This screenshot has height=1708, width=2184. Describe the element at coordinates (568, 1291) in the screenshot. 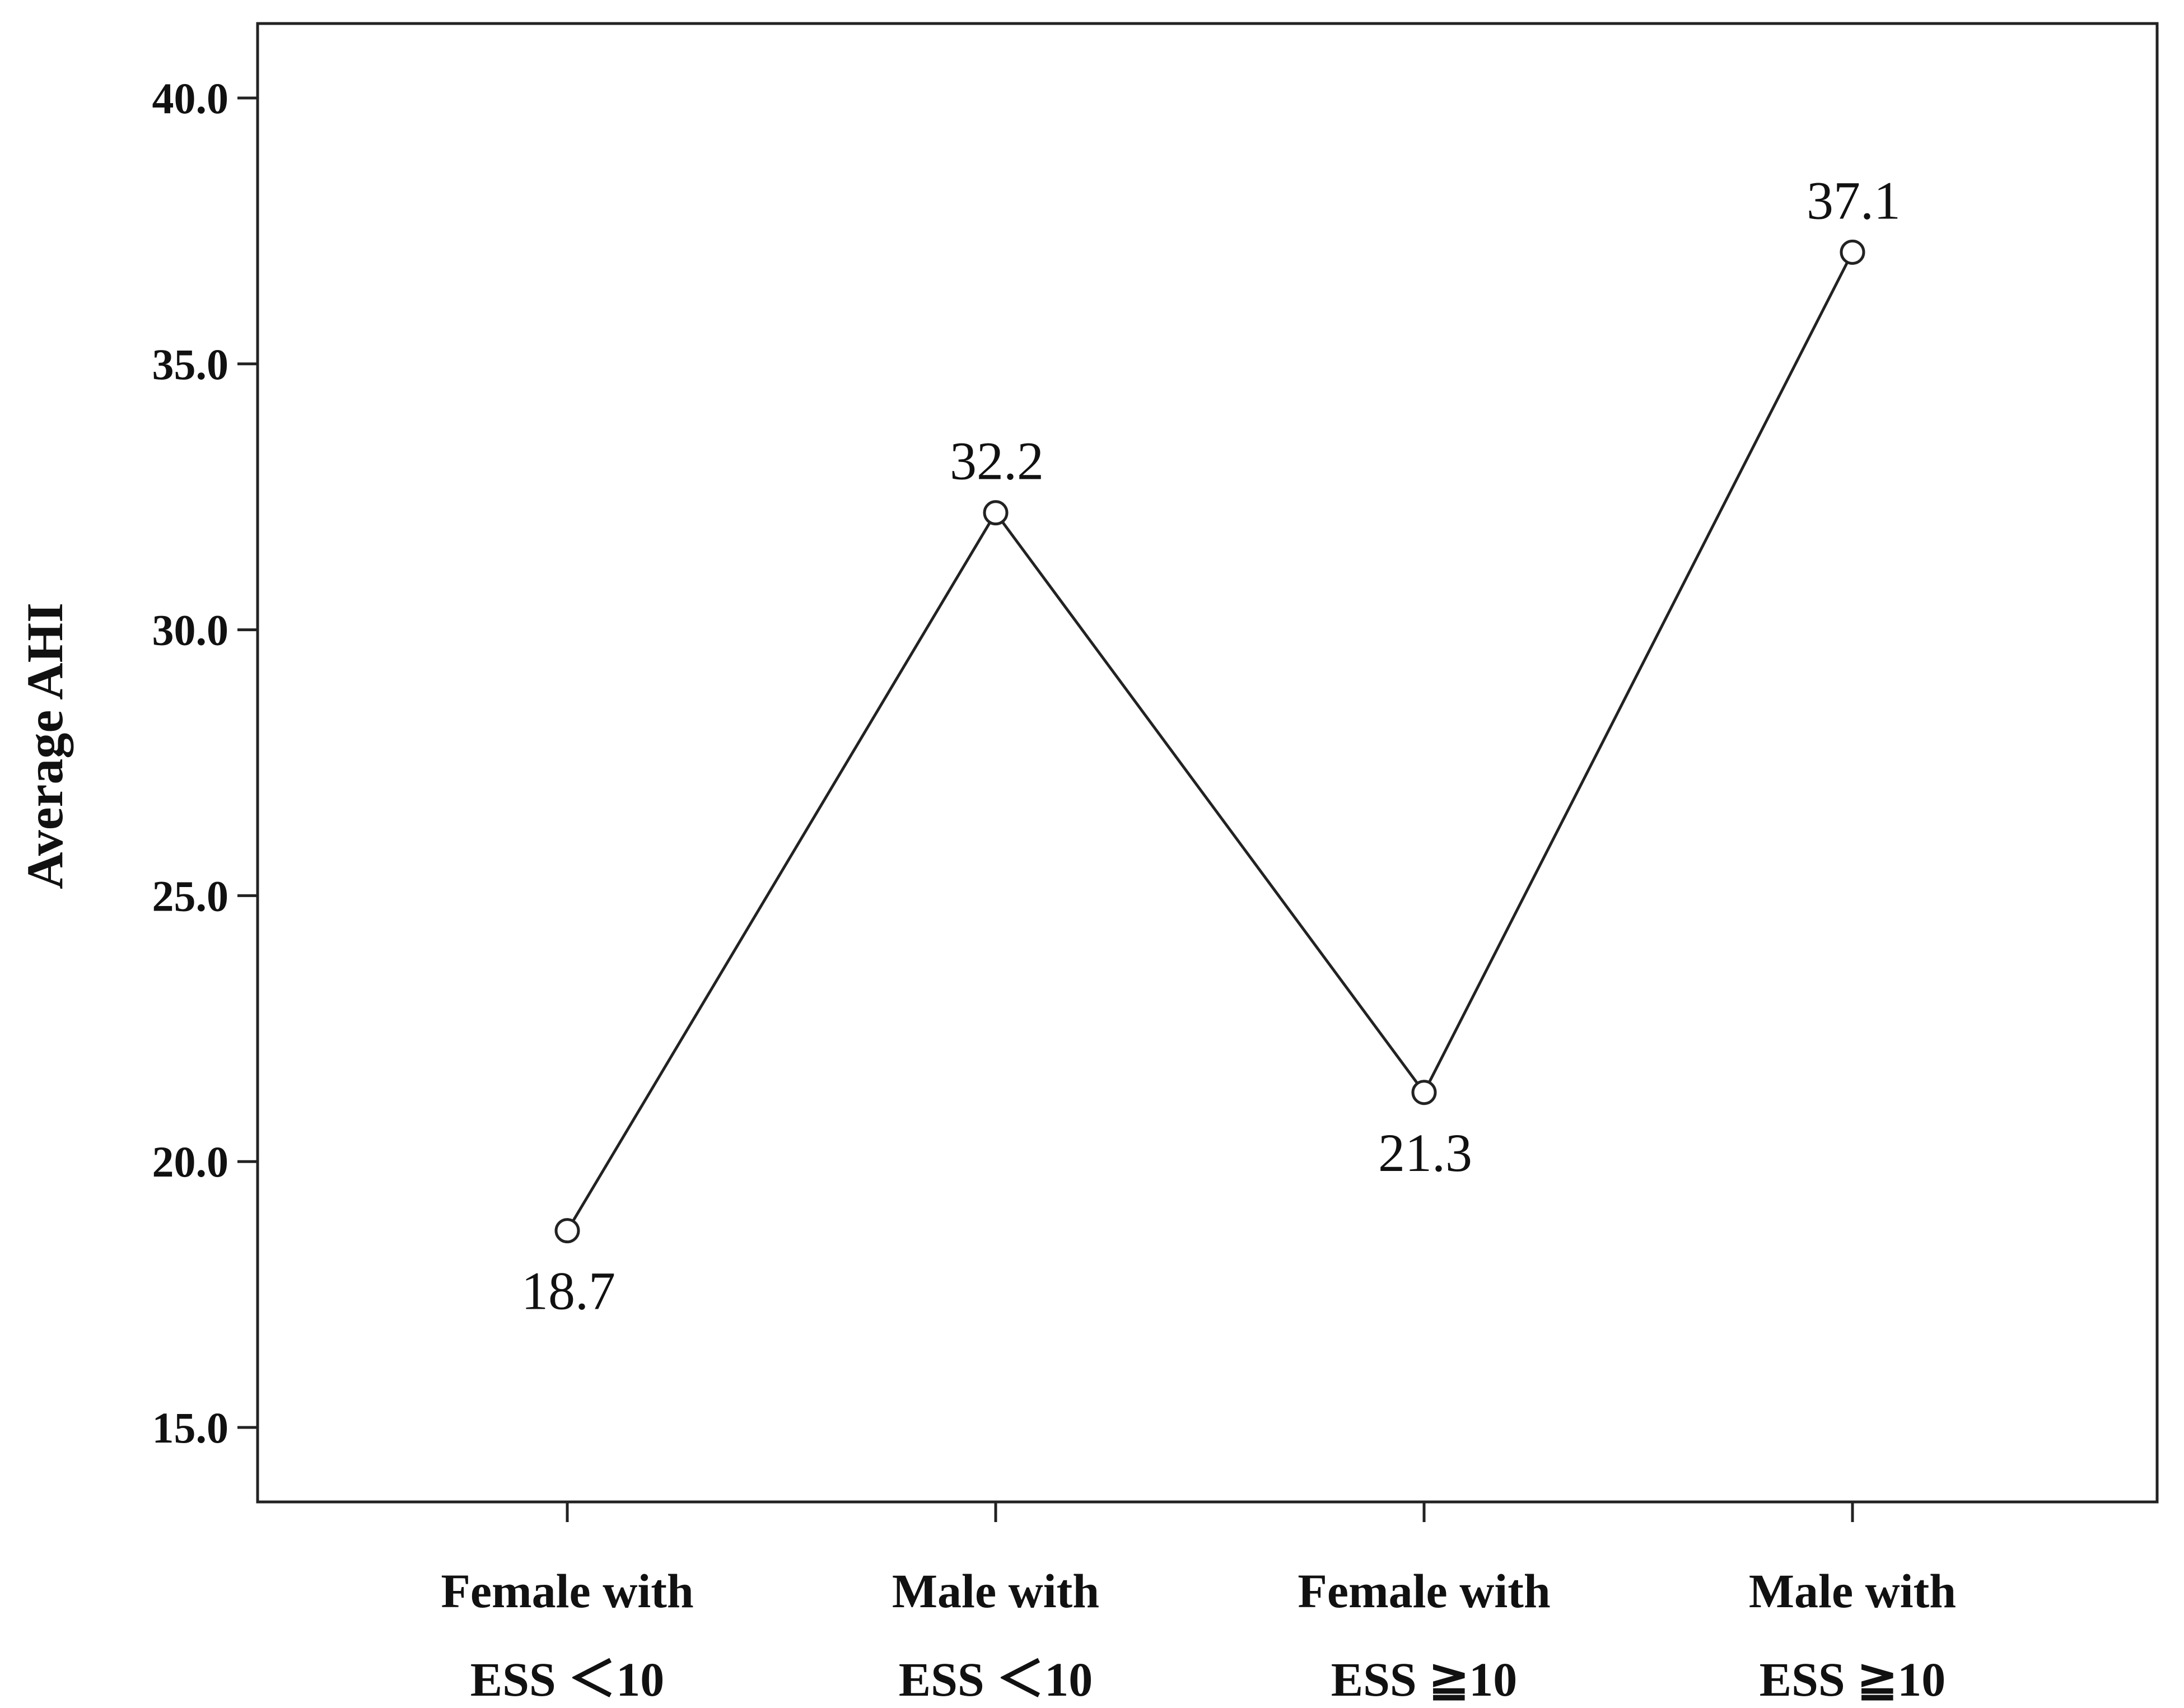

I see `data-label: 18.7` at that location.